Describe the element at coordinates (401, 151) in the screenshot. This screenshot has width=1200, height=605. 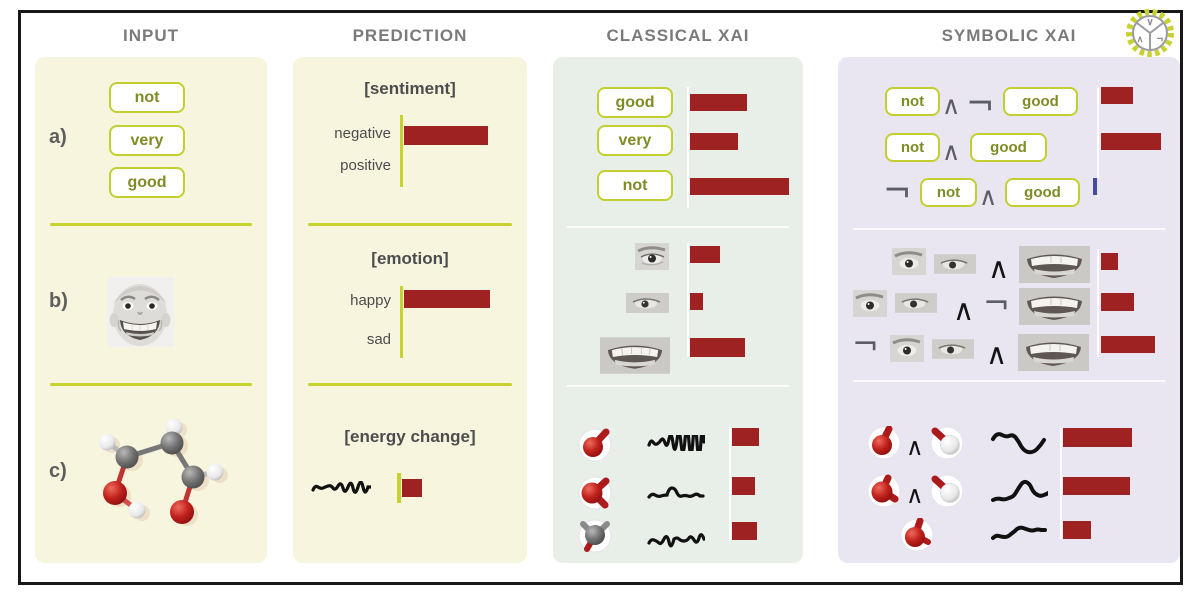
I see `sentiment-axis` at that location.